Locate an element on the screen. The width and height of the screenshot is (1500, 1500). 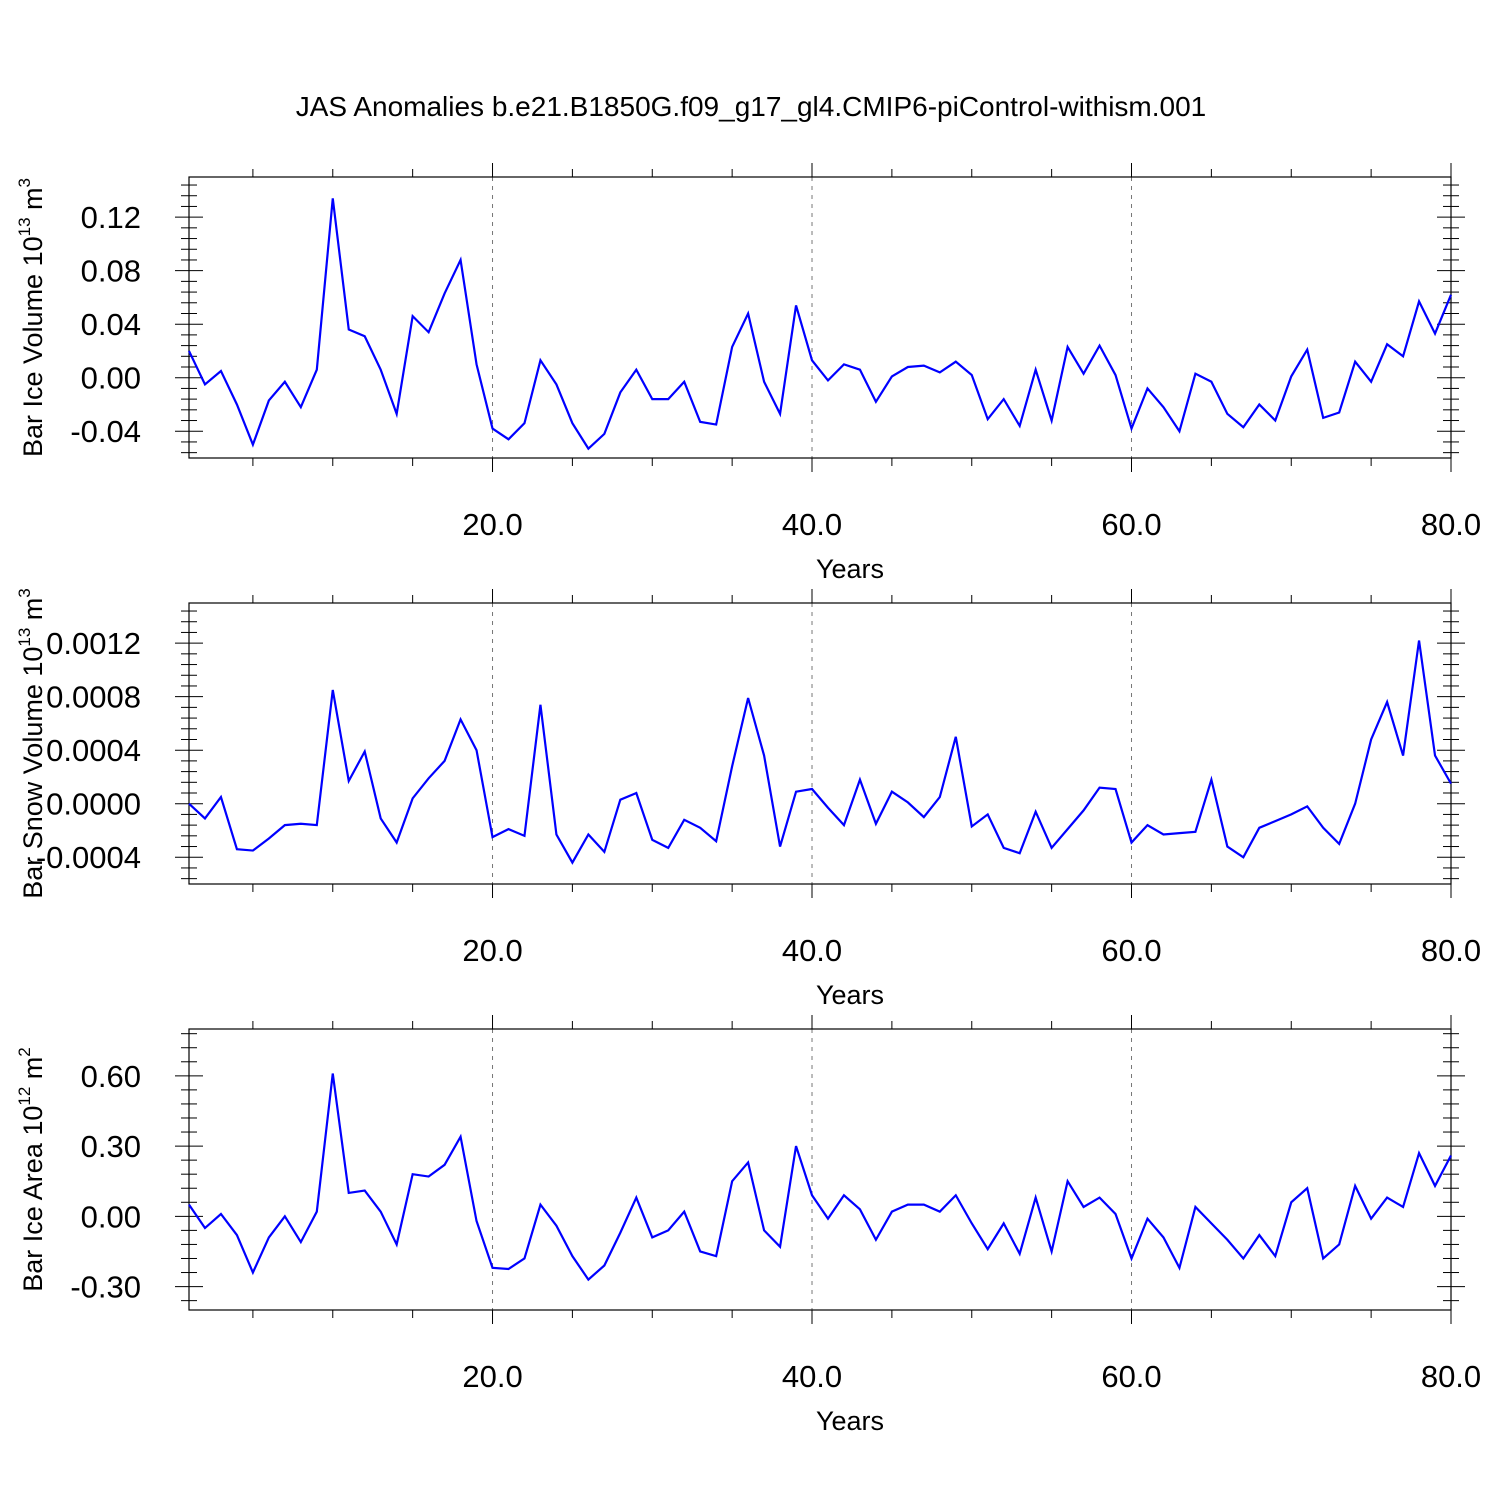
y-axis-label-text: Bar Snow Volume 10 is located at coordinates (33, 773).